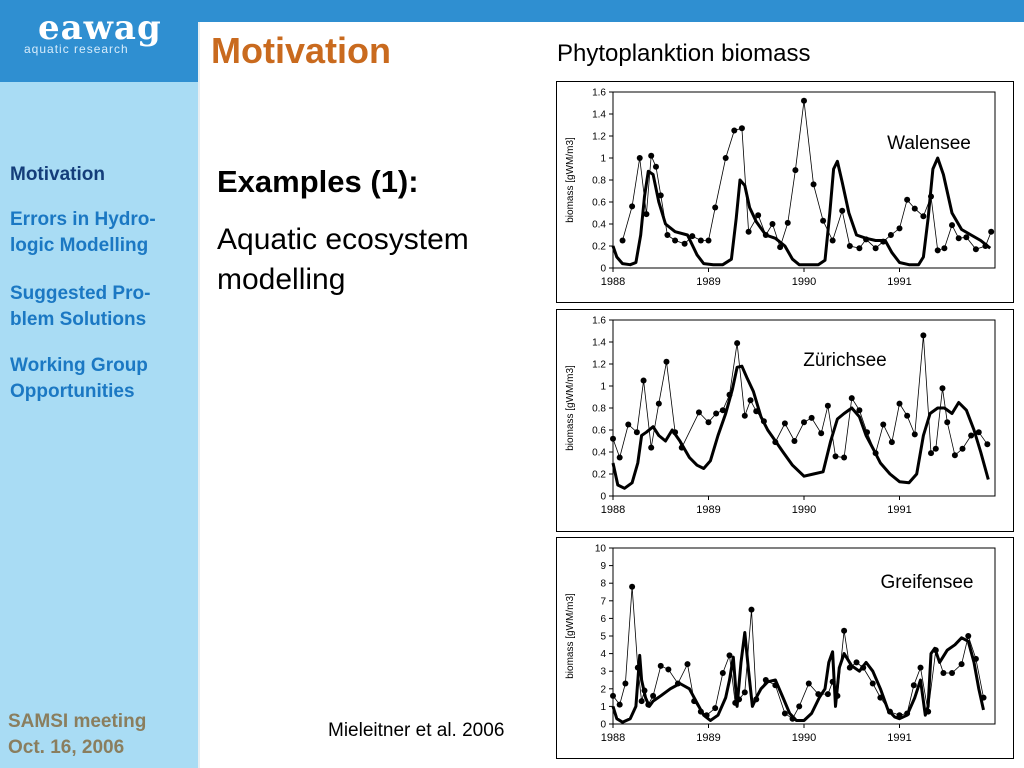 The height and width of the screenshot is (768, 1024). Describe the element at coordinates (599, 247) in the screenshot. I see `y-tick-label: 0.2` at that location.